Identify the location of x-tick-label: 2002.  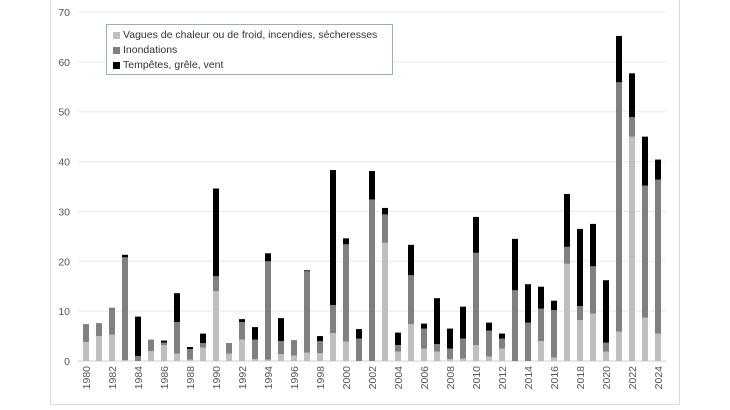
(373, 378).